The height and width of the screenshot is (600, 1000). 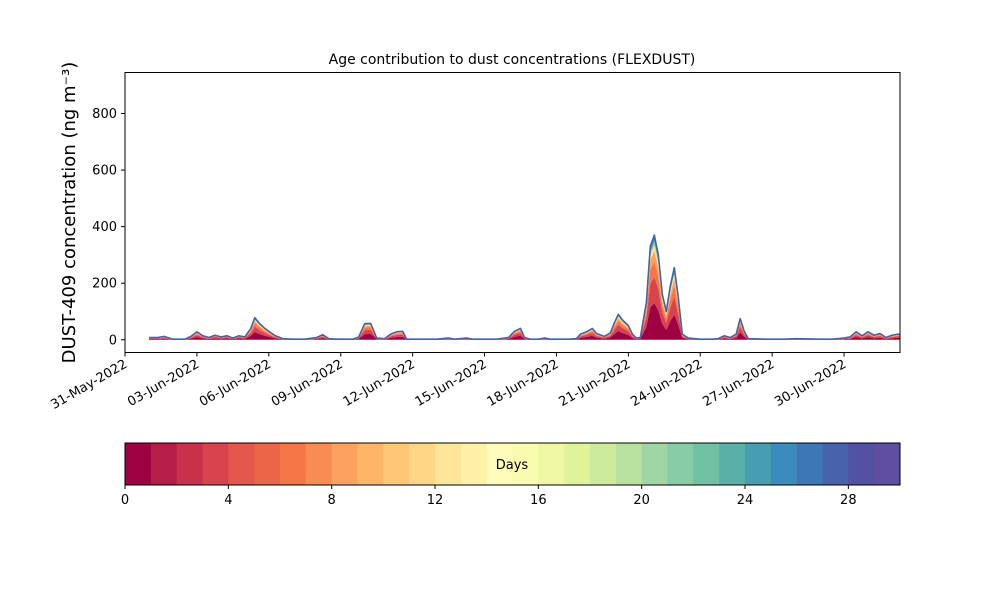 I want to click on y-tick-label: 400, so click(x=104, y=227).